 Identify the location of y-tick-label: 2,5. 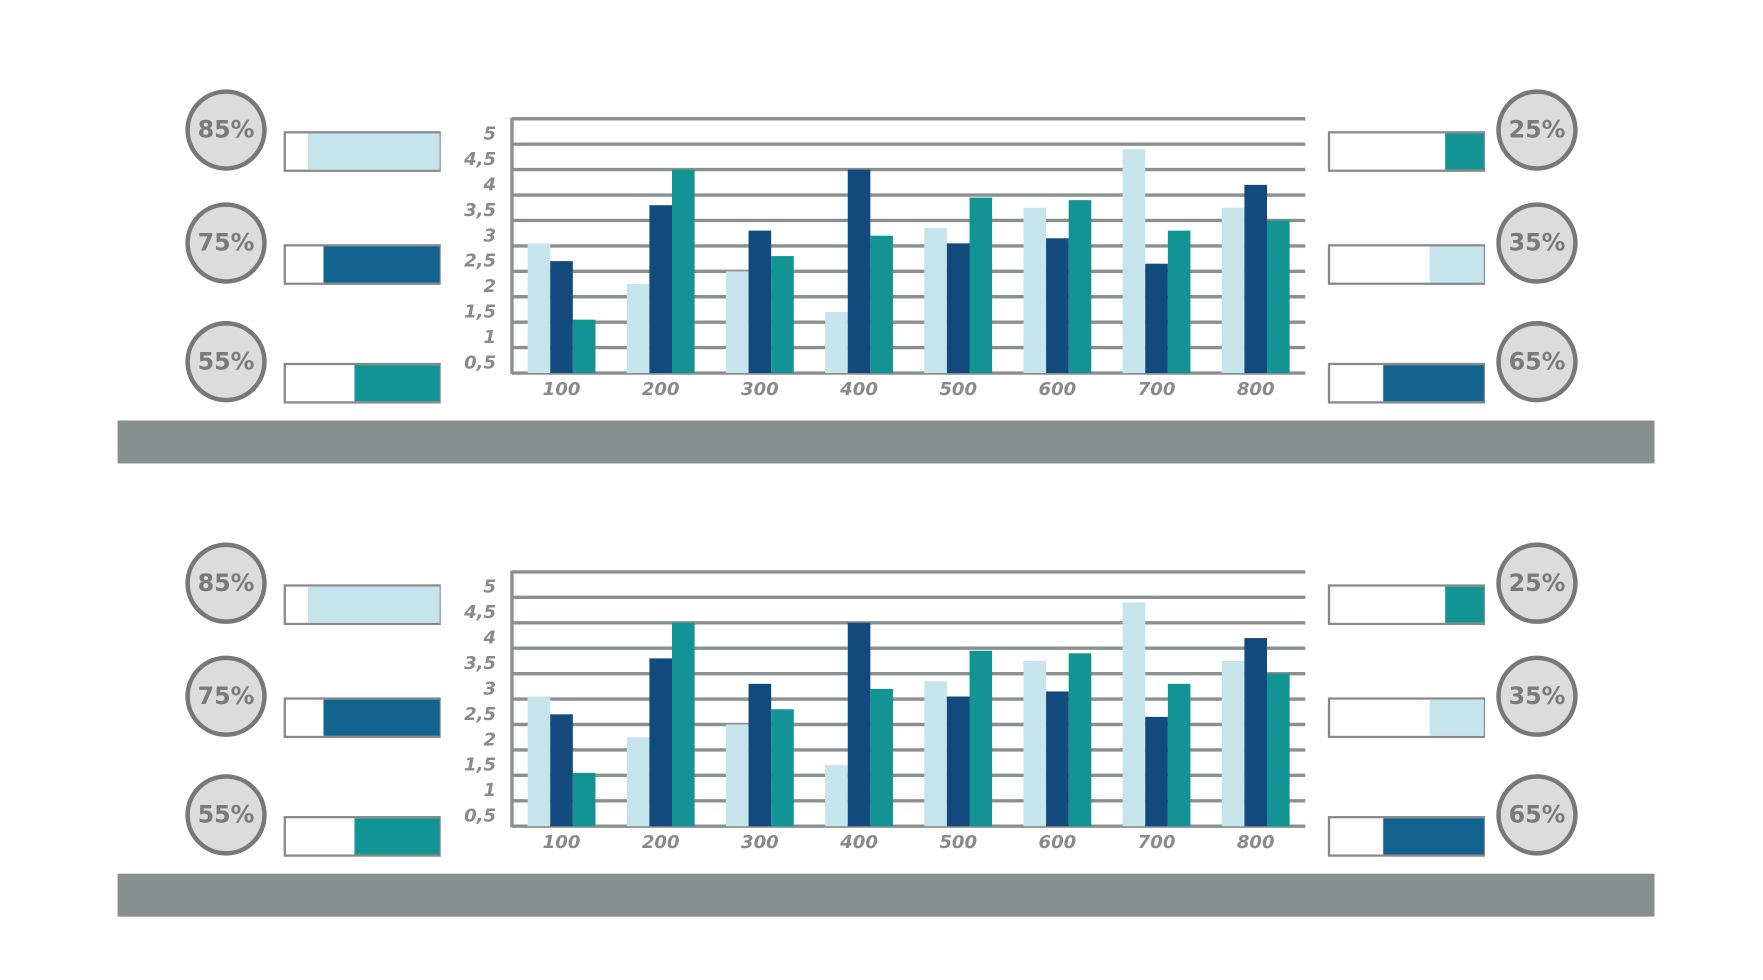
(480, 714).